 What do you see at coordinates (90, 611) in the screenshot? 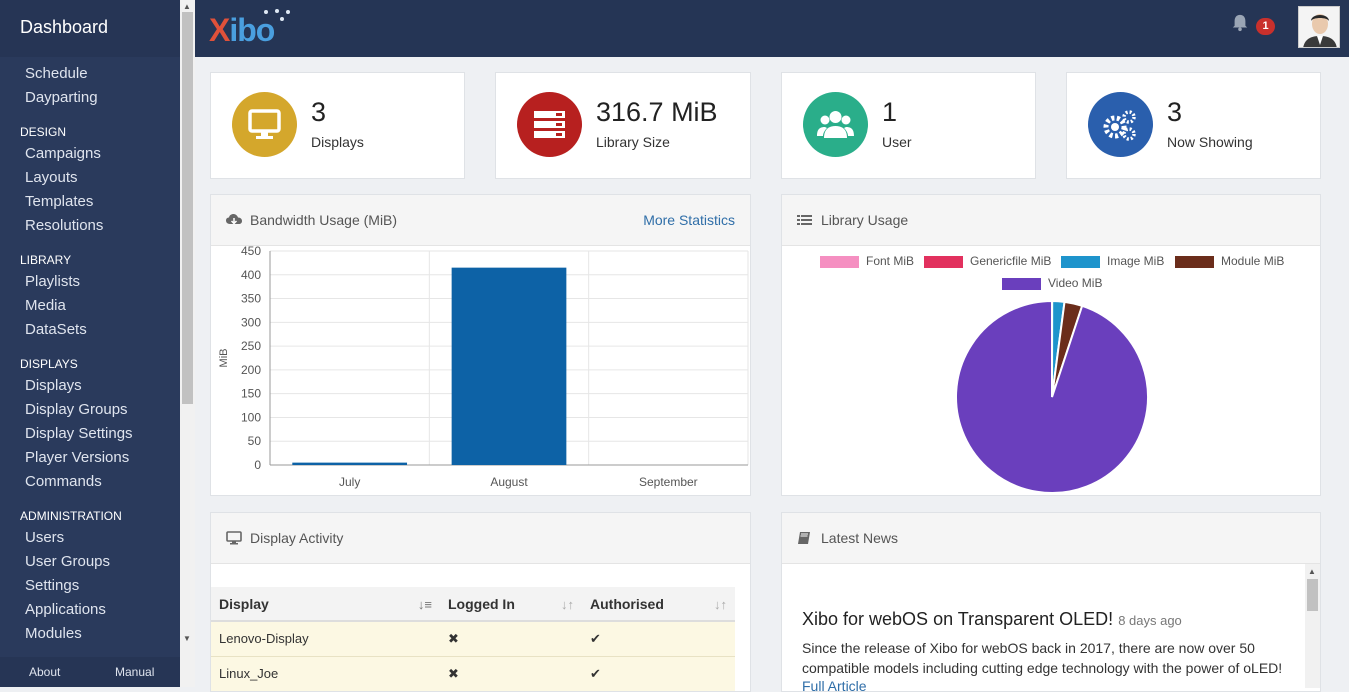
I see `sidebar-item-applications: Applications` at bounding box center [90, 611].